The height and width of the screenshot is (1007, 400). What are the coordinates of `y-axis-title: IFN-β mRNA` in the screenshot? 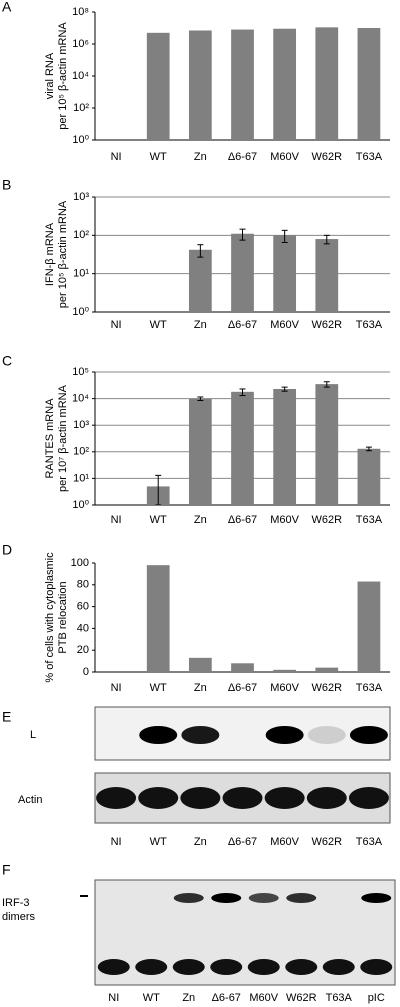 It's located at (50, 254).